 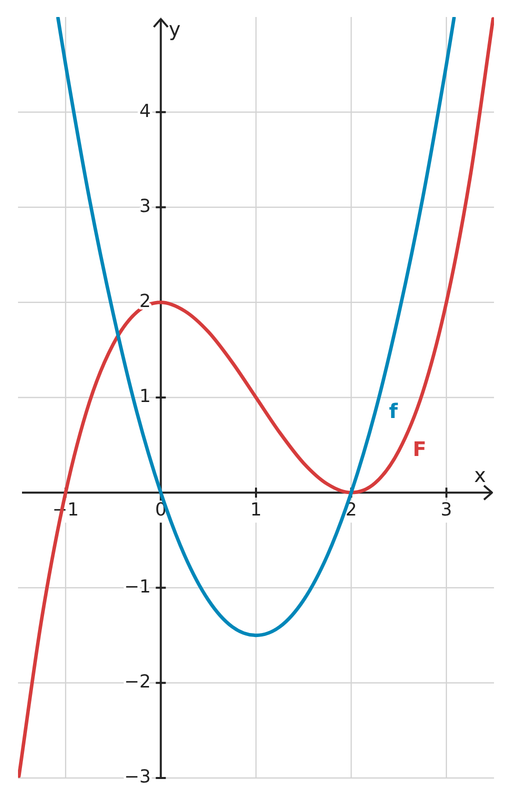 What do you see at coordinates (256, 509) in the screenshot?
I see `x-tick-label: 1` at bounding box center [256, 509].